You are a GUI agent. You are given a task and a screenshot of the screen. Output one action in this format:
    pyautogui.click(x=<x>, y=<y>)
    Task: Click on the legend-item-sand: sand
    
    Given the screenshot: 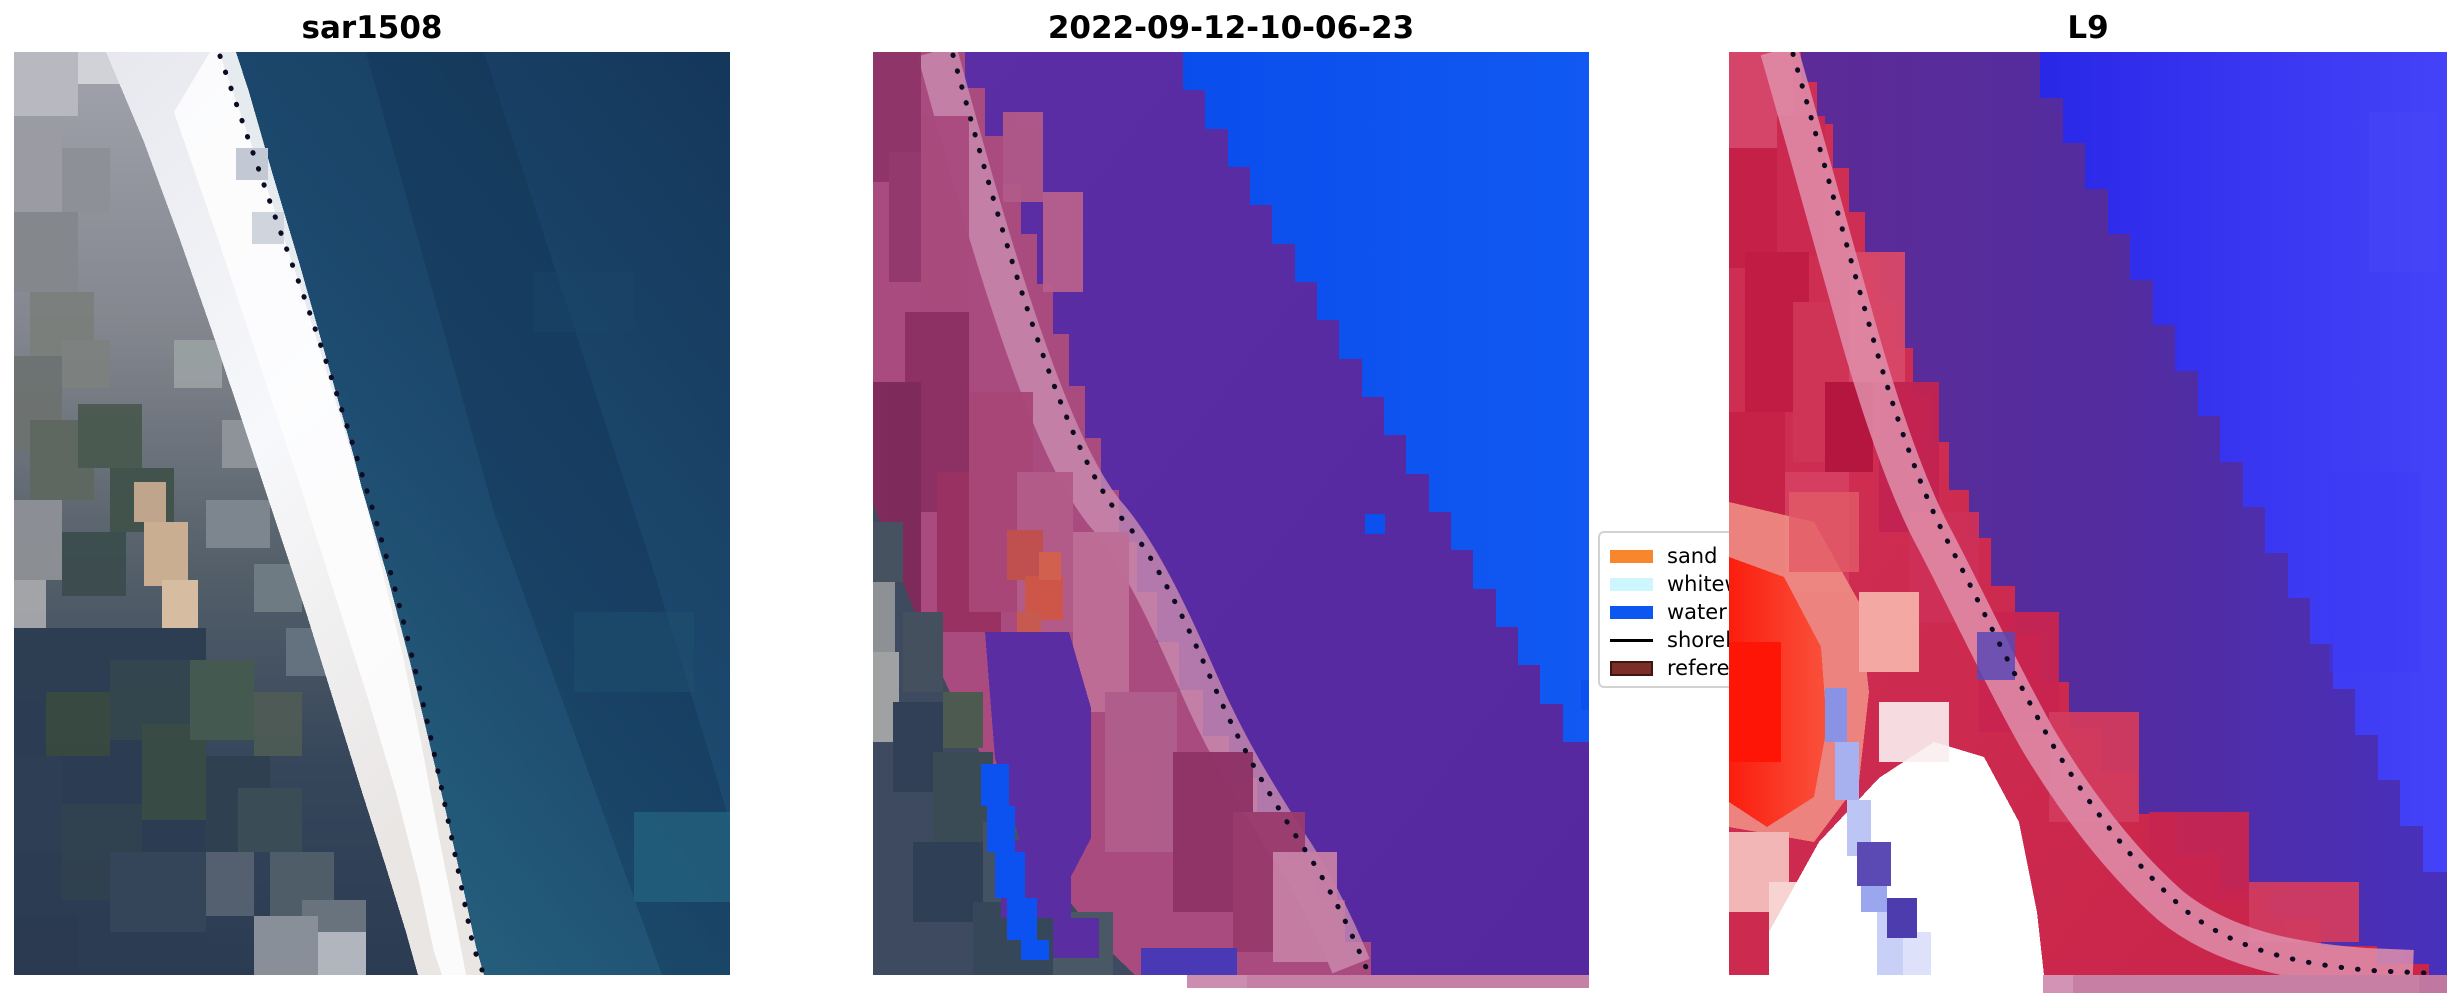 What is the action you would take?
    pyautogui.click(x=1729, y=556)
    